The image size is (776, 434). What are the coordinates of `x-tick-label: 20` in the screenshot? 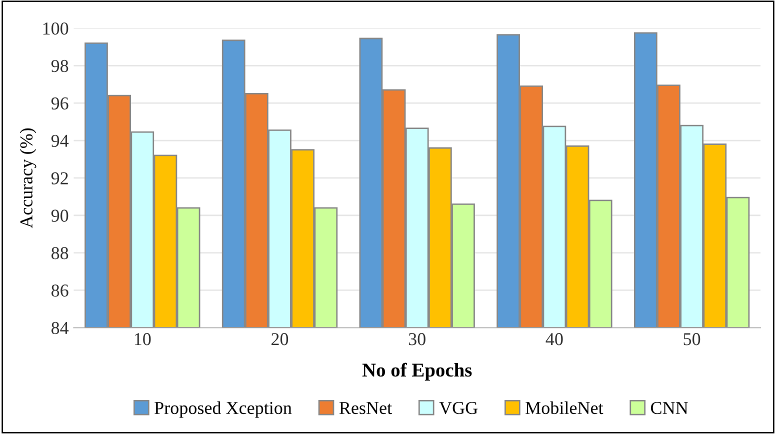 It's located at (280, 339).